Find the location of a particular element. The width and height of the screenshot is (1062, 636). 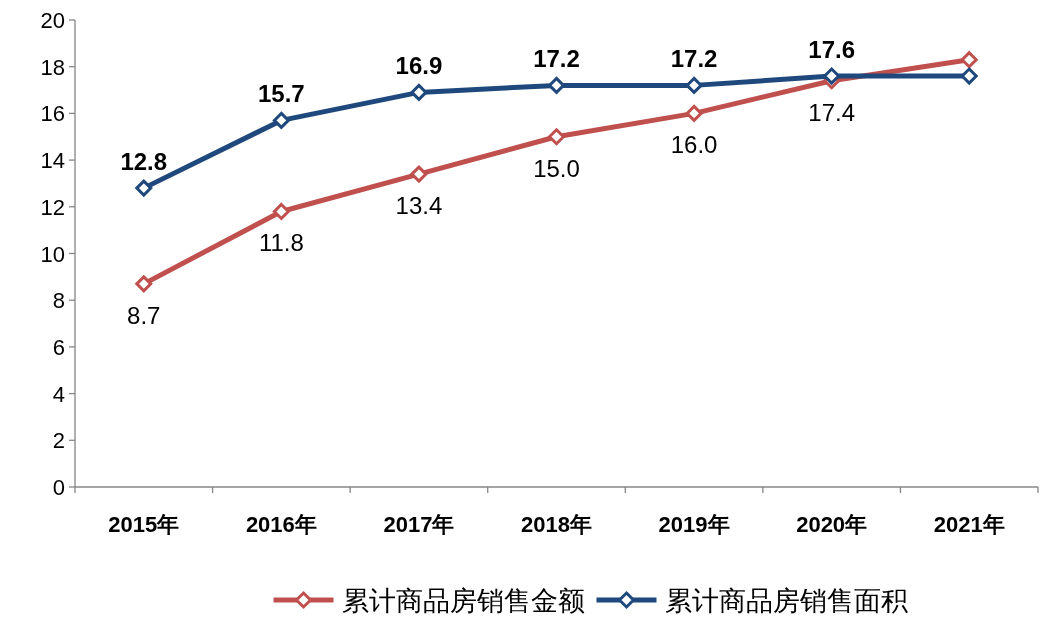

y-tick-label: 18 is located at coordinates (52, 67).